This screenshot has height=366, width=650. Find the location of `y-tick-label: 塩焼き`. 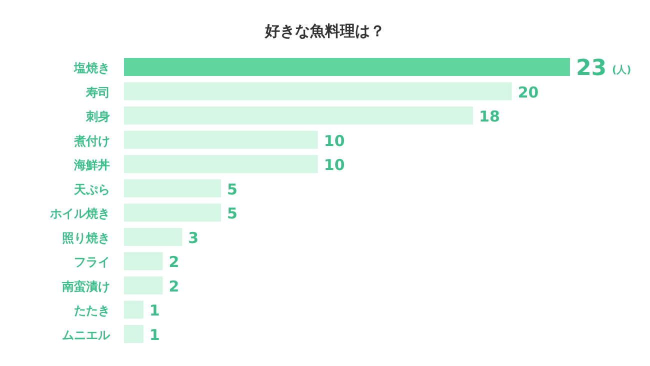

y-tick-label: 塩焼き is located at coordinates (91, 68).